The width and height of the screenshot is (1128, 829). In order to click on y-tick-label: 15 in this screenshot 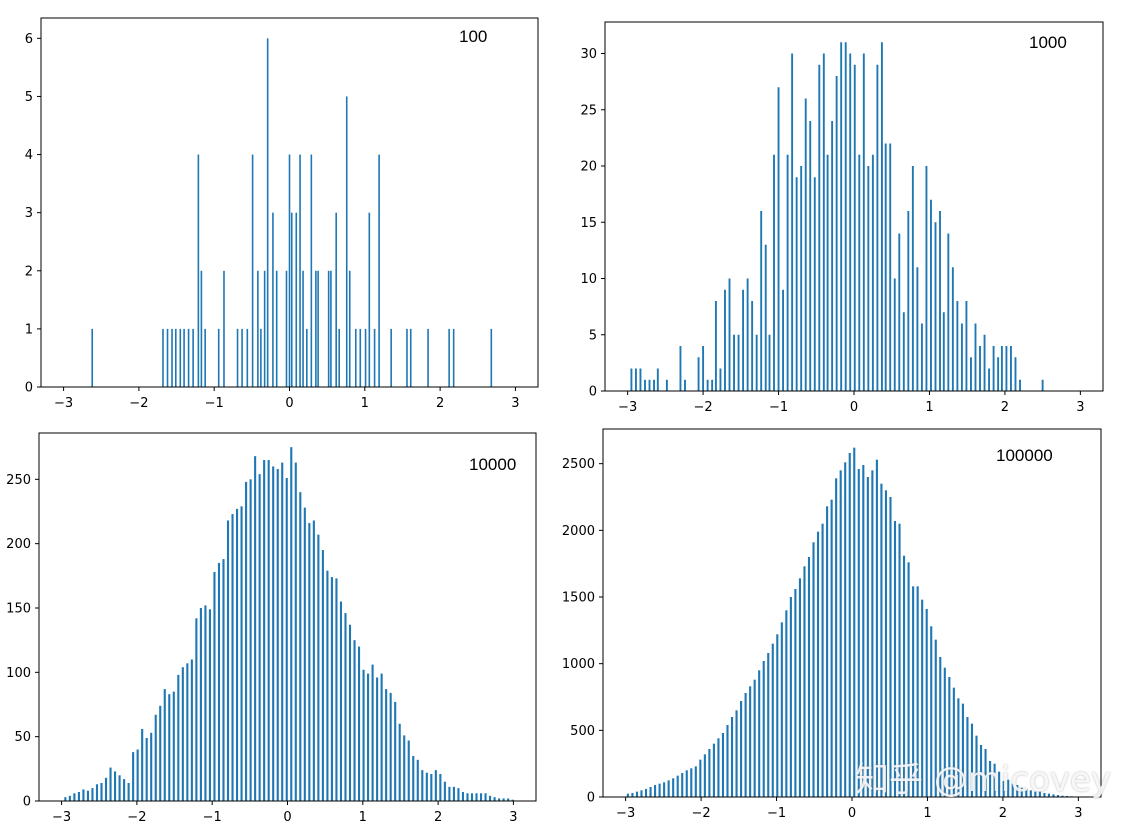, I will do `click(588, 223)`.